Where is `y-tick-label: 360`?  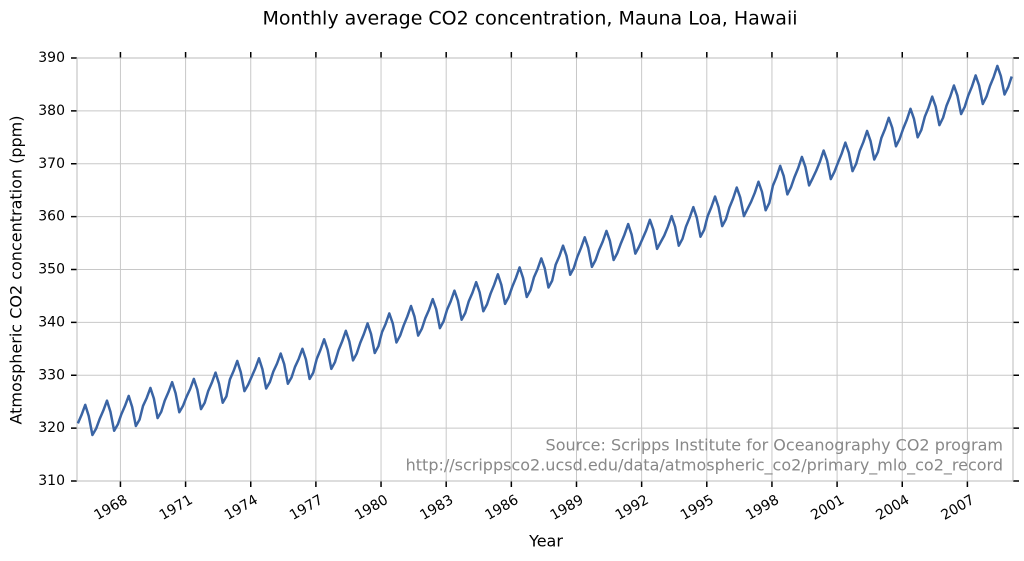 y-tick-label: 360 is located at coordinates (51, 217).